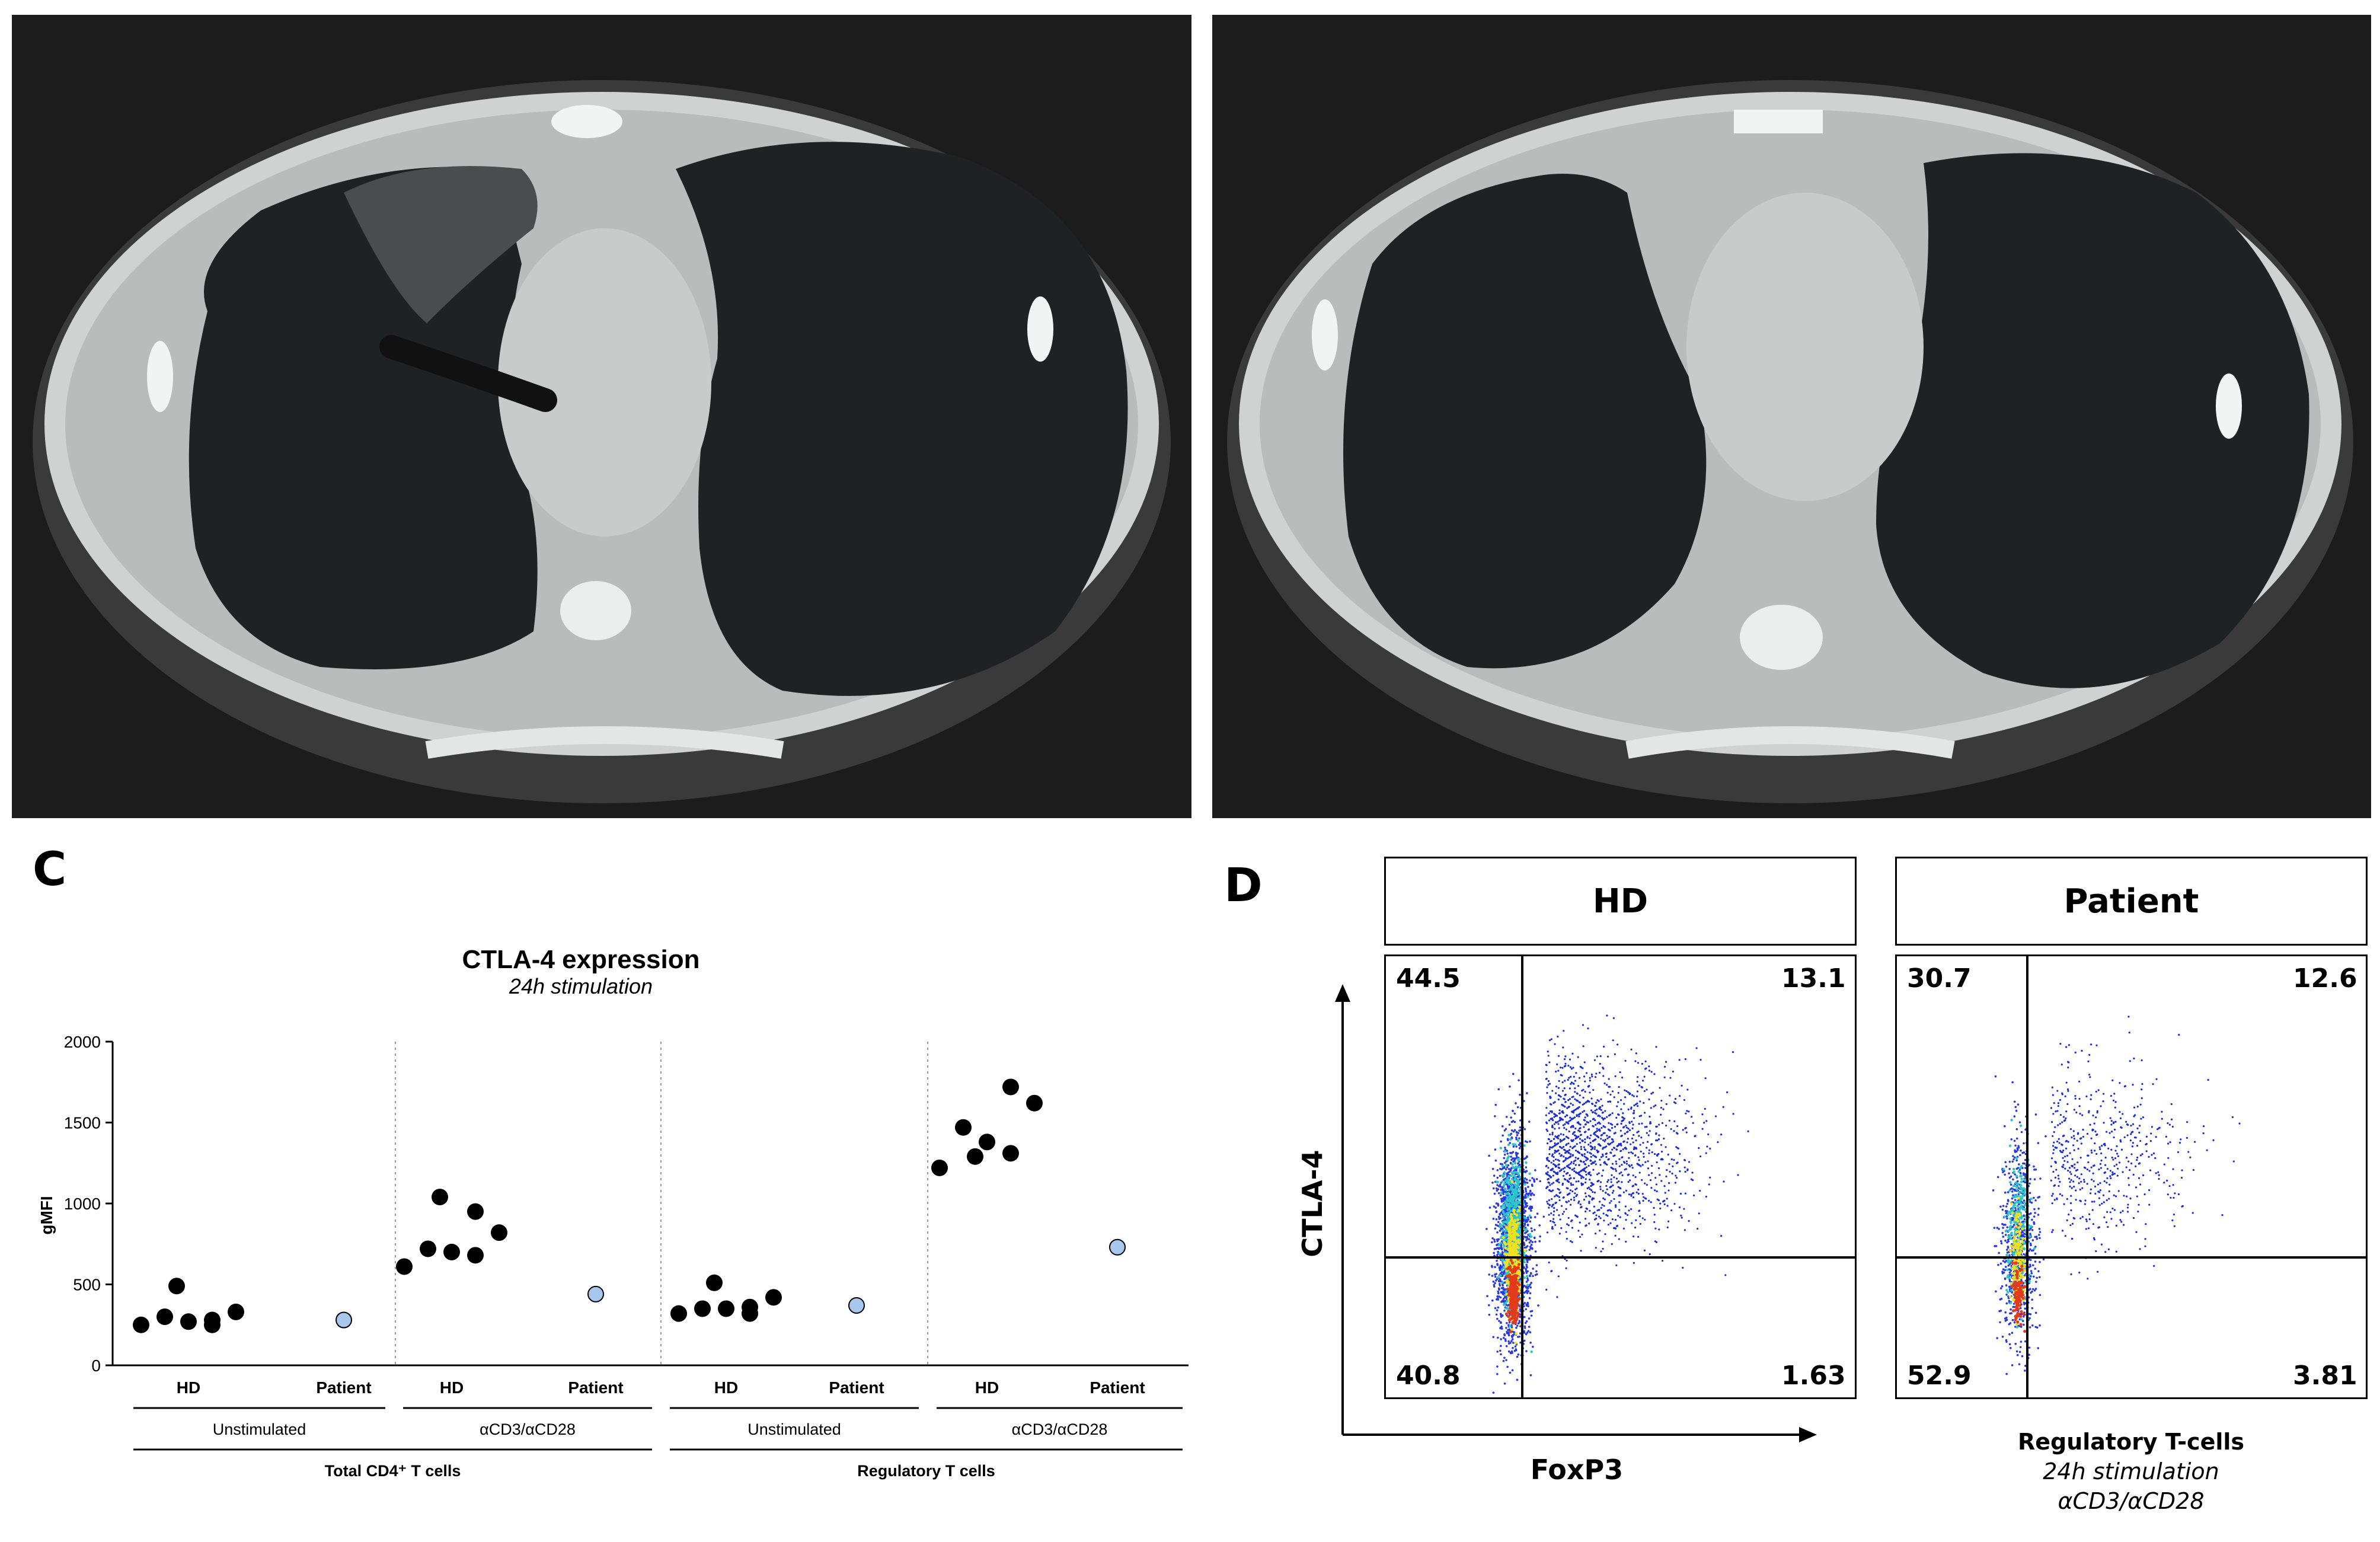  I want to click on patient-data-point, so click(344, 1320).